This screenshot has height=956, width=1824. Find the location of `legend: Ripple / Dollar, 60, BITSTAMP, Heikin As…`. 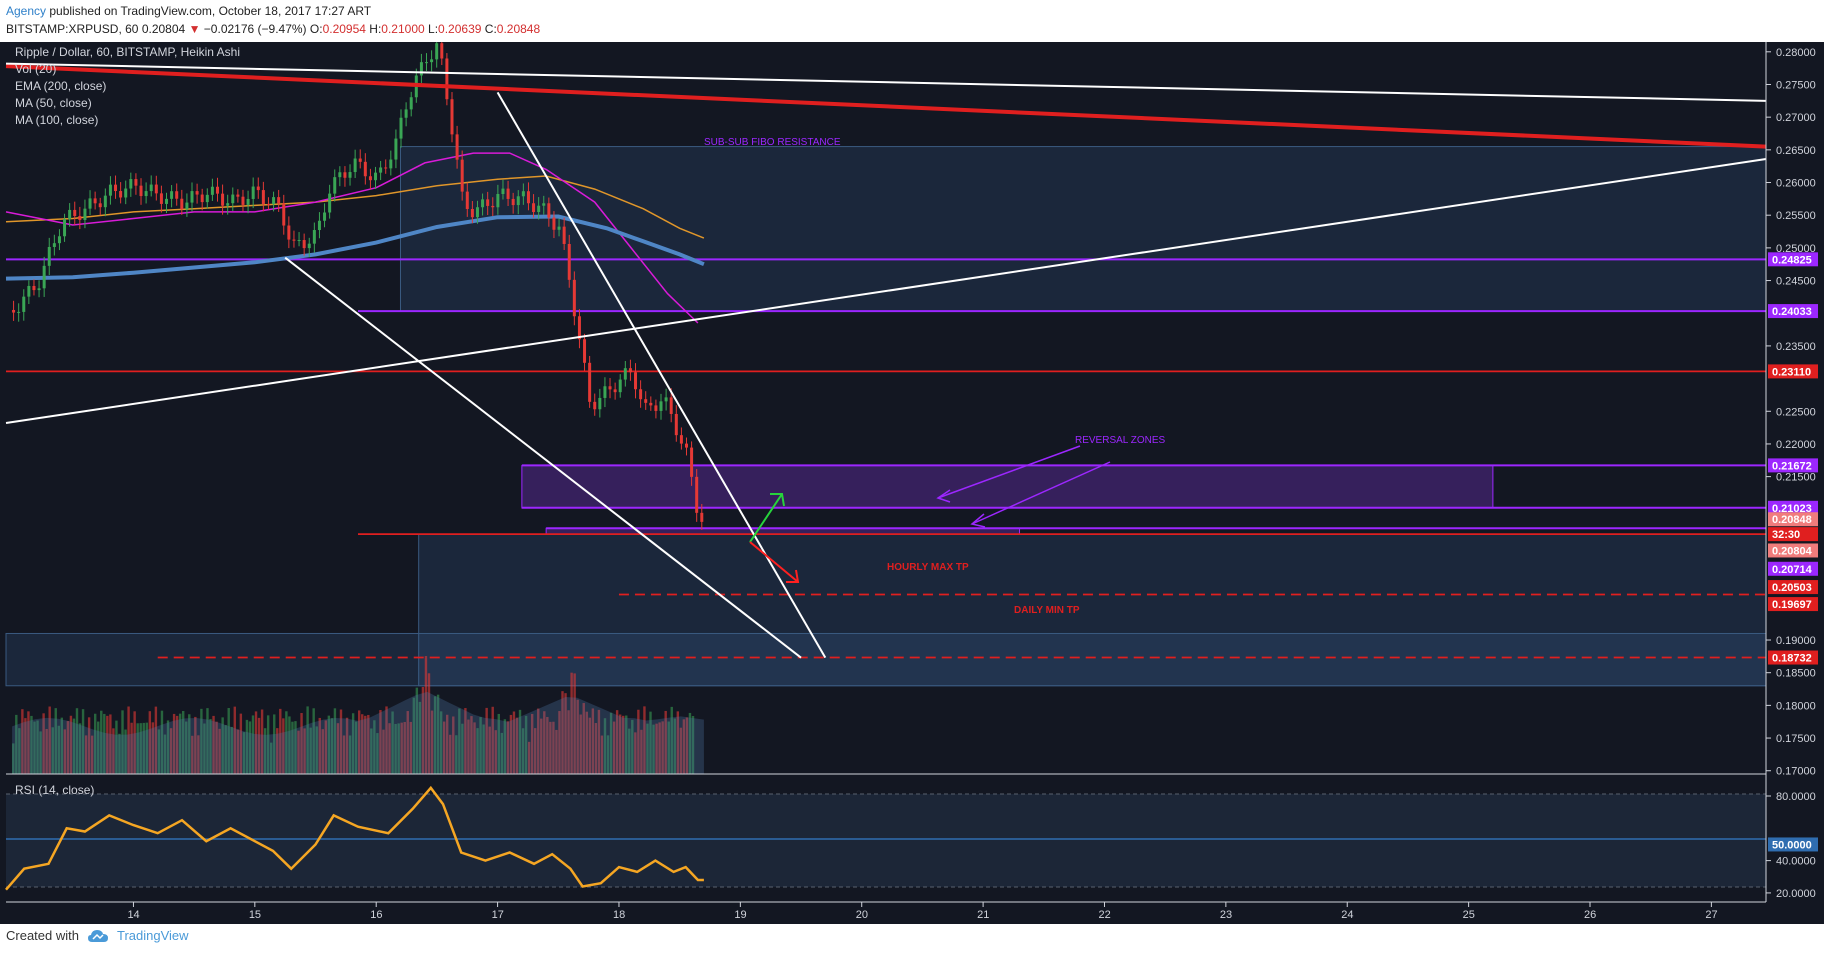

legend: Ripple / Dollar, 60, BITSTAMP, Heikin As… is located at coordinates (127, 86).